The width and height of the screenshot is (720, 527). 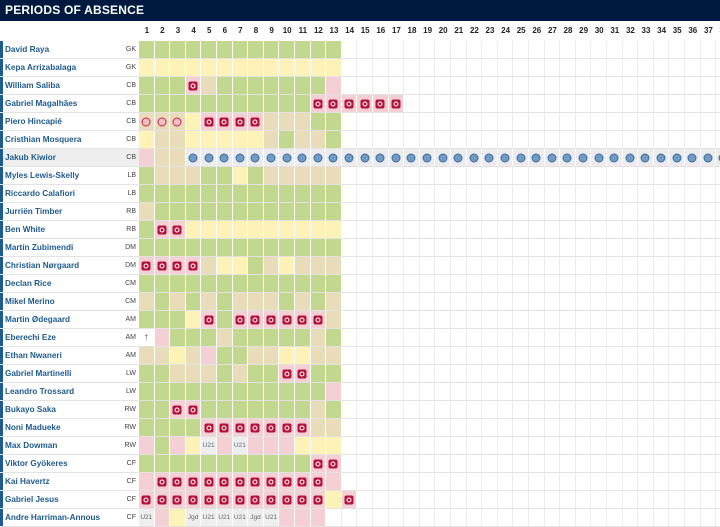 What do you see at coordinates (33, 211) in the screenshot?
I see `player-name-link: Jurriën Timber` at bounding box center [33, 211].